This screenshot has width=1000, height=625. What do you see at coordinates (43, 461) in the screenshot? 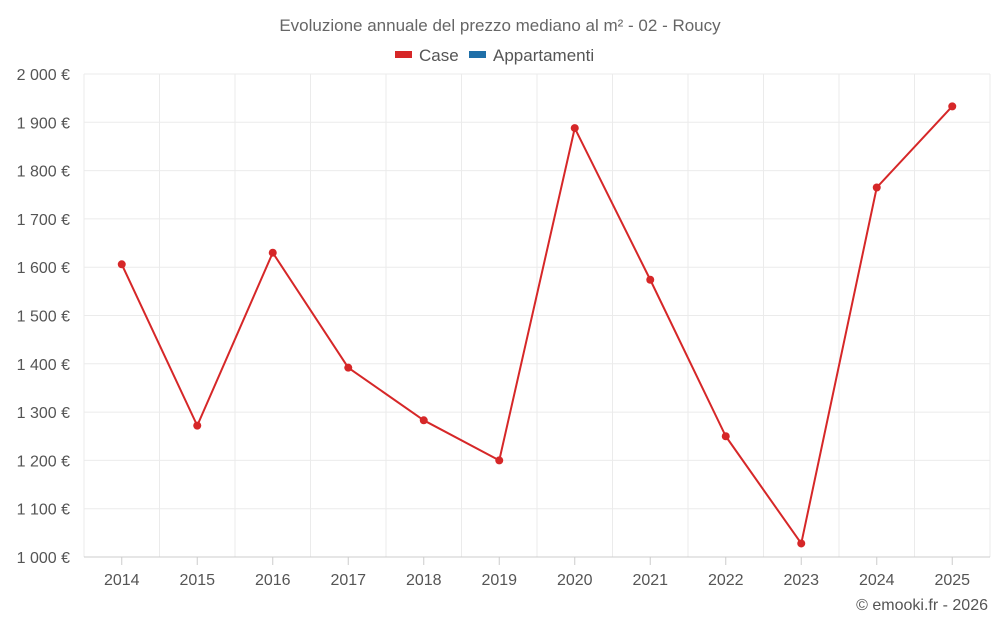
I see `y-tick-label: 1 200 €` at bounding box center [43, 461].